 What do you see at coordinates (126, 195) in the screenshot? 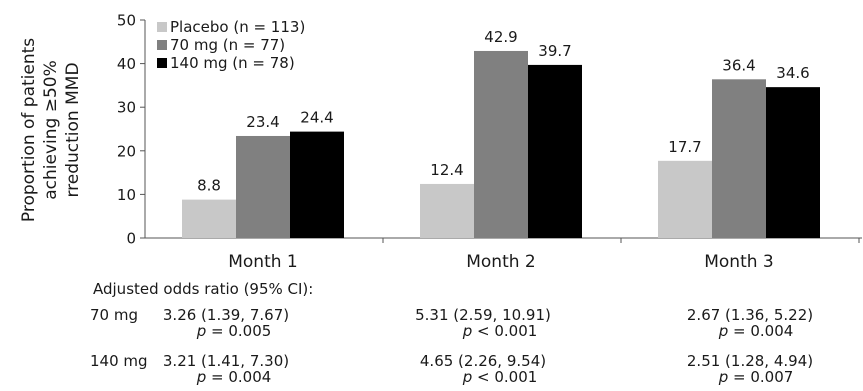
I see `y-tick-label: 10` at bounding box center [126, 195].